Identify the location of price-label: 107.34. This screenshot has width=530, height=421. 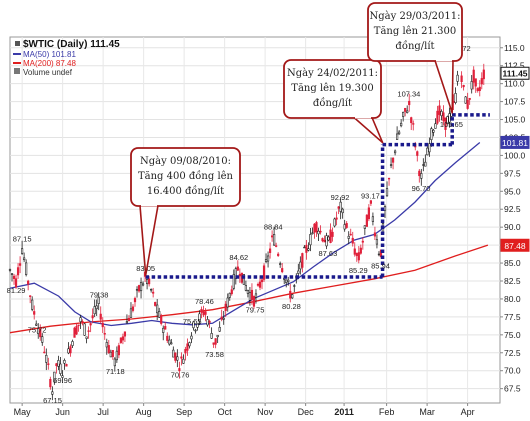
(408, 94).